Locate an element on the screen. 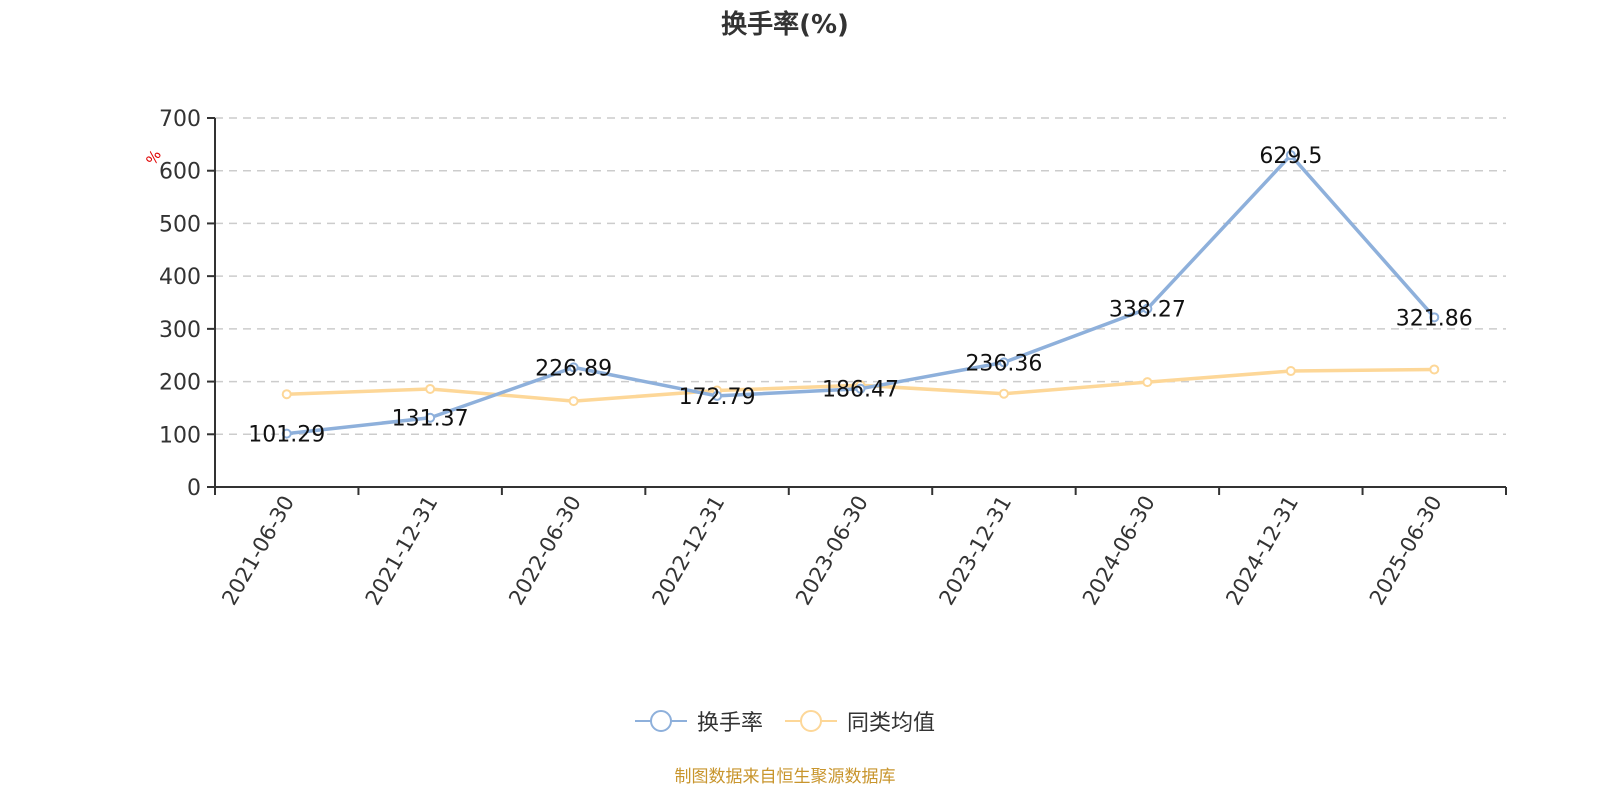  legend-item-turnover: 换手率 is located at coordinates (698, 721).